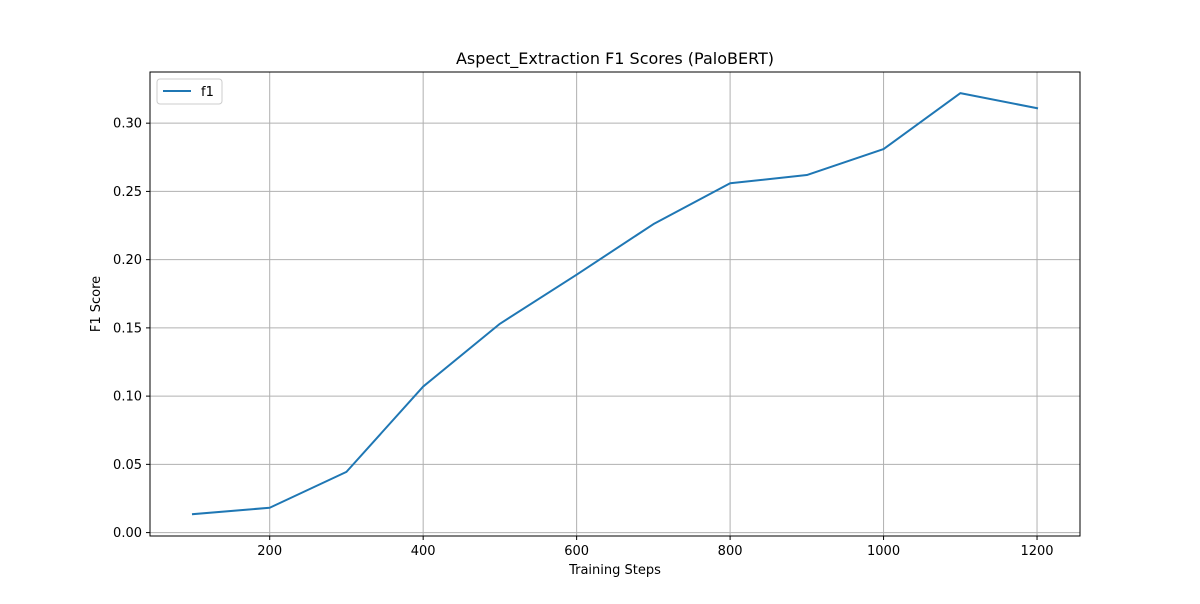 The width and height of the screenshot is (1200, 604). Describe the element at coordinates (207, 92) in the screenshot. I see `legend-label-f1: f1` at that location.